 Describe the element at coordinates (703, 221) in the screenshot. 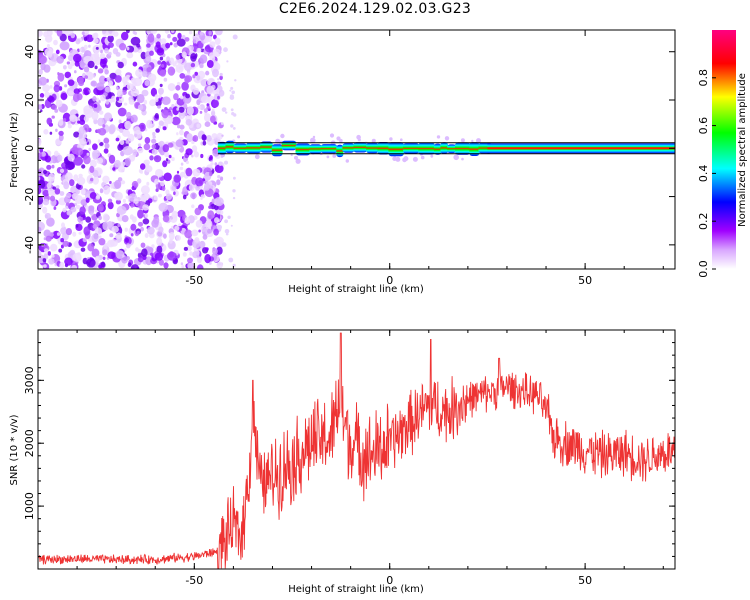

I see `colorbar-tick-label: 0.2` at that location.